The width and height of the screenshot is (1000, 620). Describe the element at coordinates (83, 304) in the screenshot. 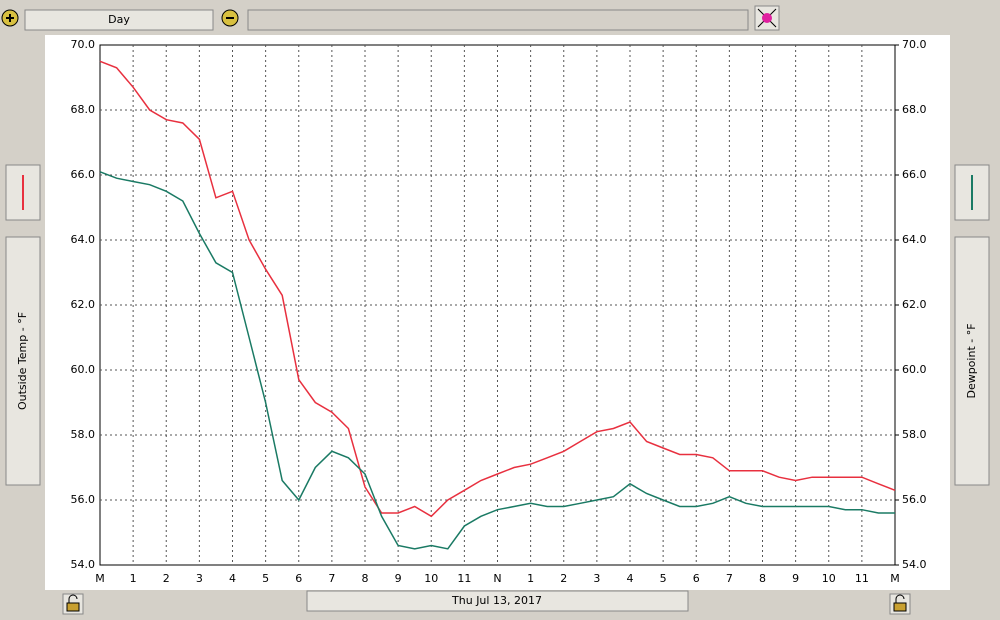

I see `y-tick-label: 62.0` at that location.